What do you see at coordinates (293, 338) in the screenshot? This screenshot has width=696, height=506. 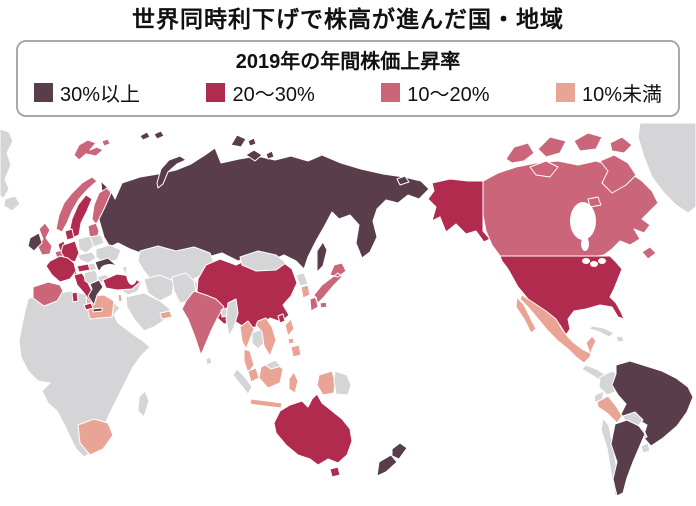 I see `region-philippines` at bounding box center [293, 338].